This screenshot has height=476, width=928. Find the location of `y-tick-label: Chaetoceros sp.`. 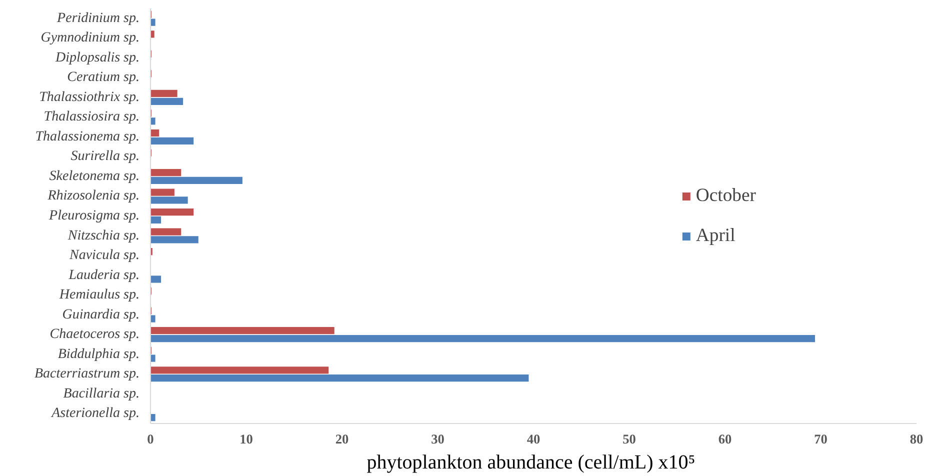

y-tick-label: Chaetoceros sp. is located at coordinates (95, 334).